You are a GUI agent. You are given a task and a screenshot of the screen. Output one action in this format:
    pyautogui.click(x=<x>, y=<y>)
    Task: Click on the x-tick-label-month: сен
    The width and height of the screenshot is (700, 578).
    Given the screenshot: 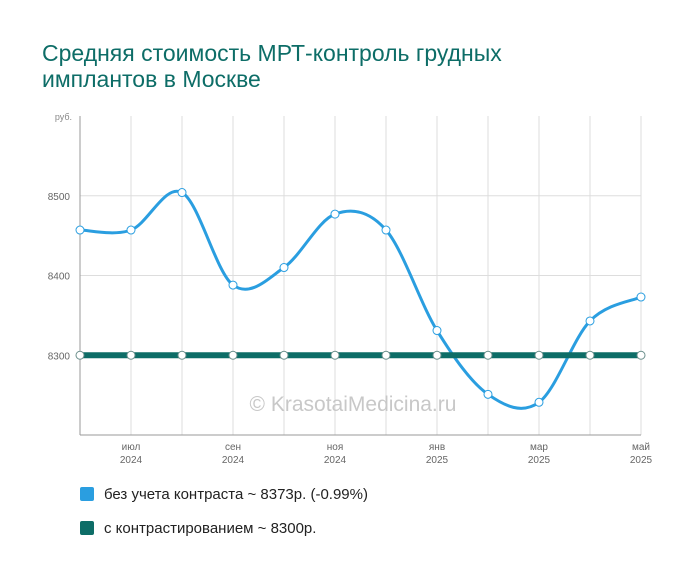 What is the action you would take?
    pyautogui.click(x=233, y=447)
    